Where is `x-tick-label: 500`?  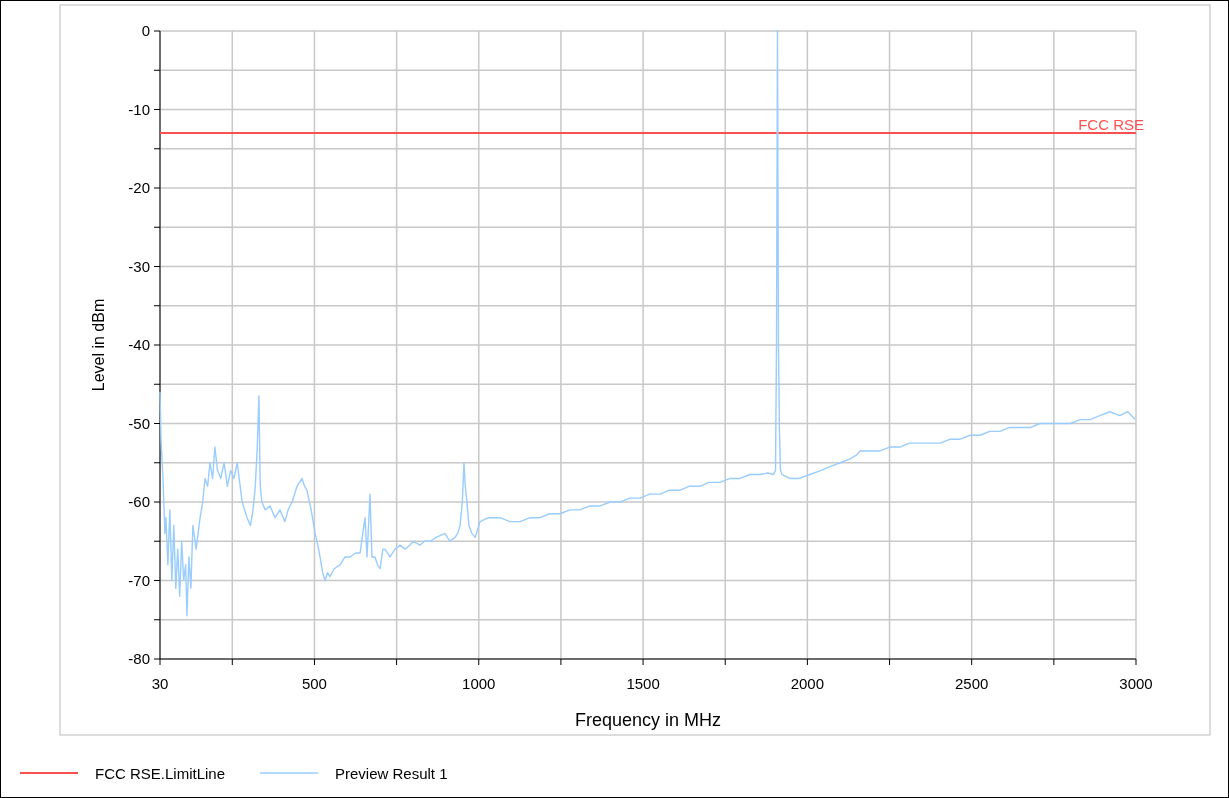
x-tick-label: 500 is located at coordinates (314, 683).